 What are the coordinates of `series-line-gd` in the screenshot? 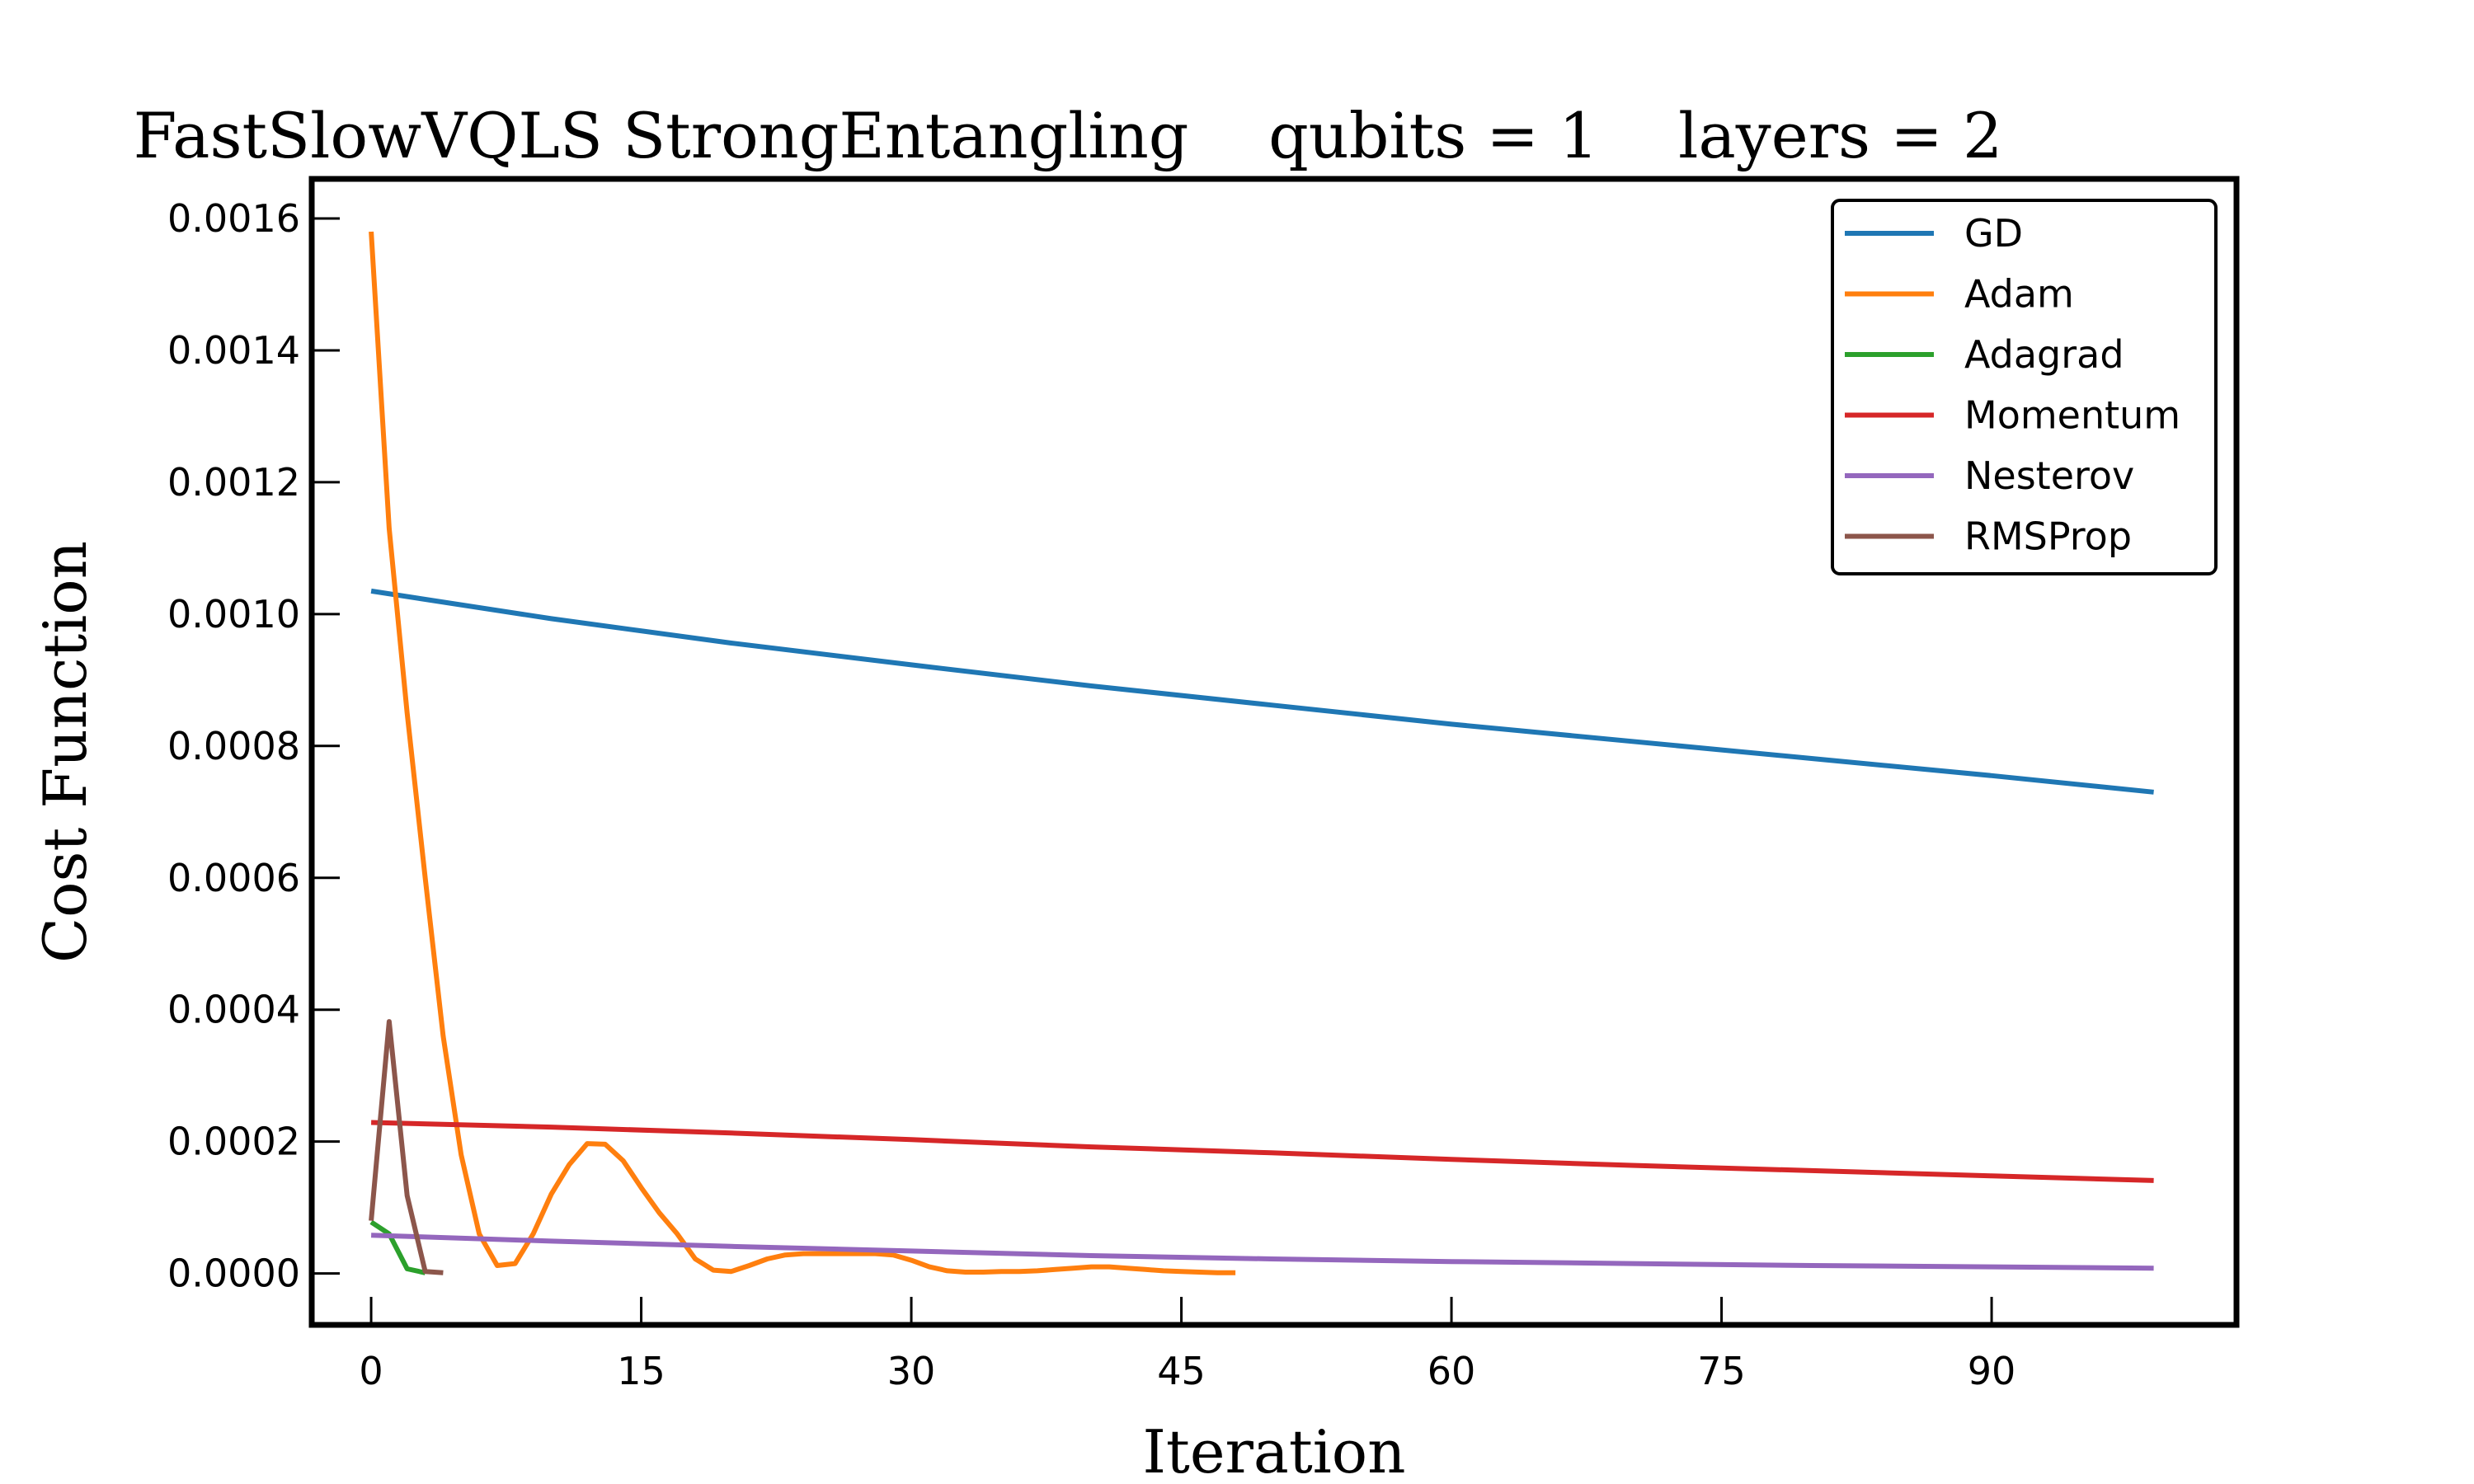 It's located at (1262, 691).